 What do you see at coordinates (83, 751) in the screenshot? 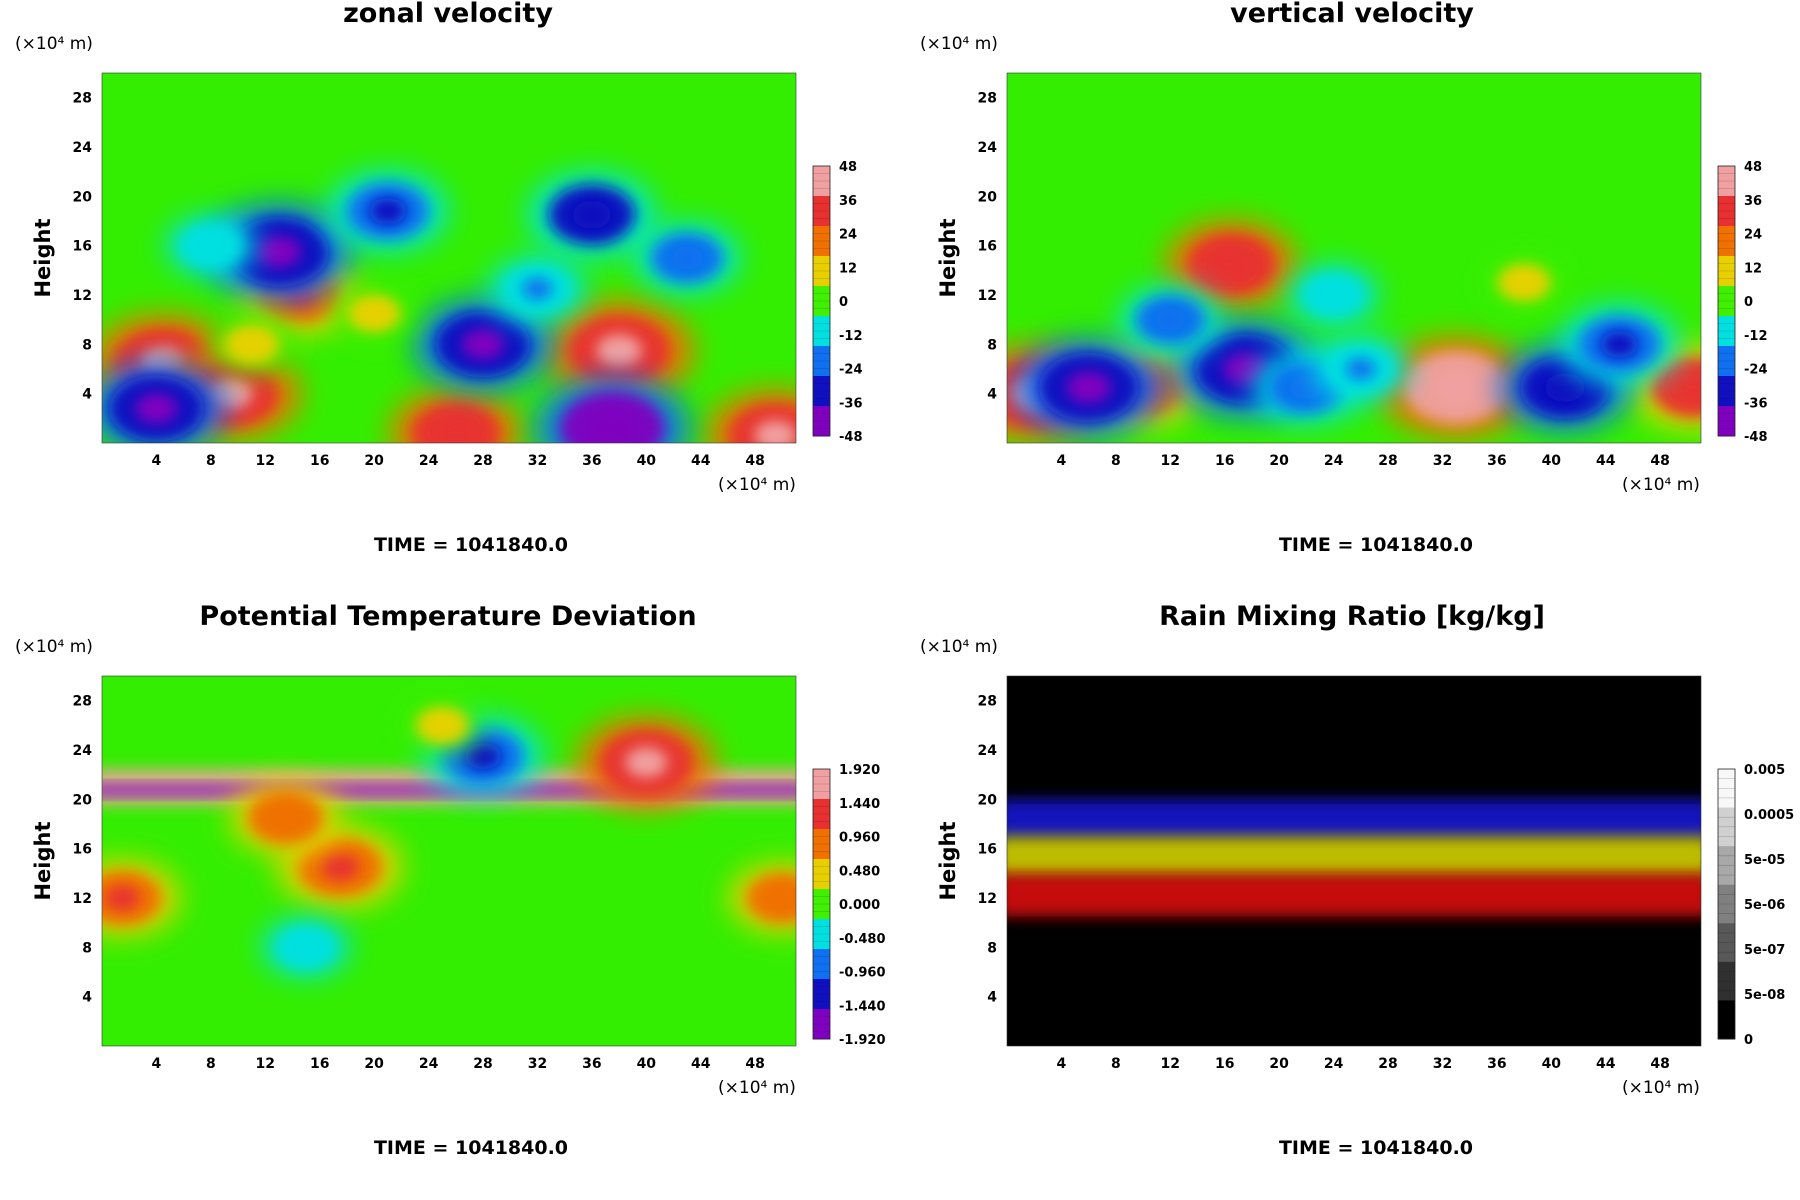
I see `y-tick-label: 24` at bounding box center [83, 751].